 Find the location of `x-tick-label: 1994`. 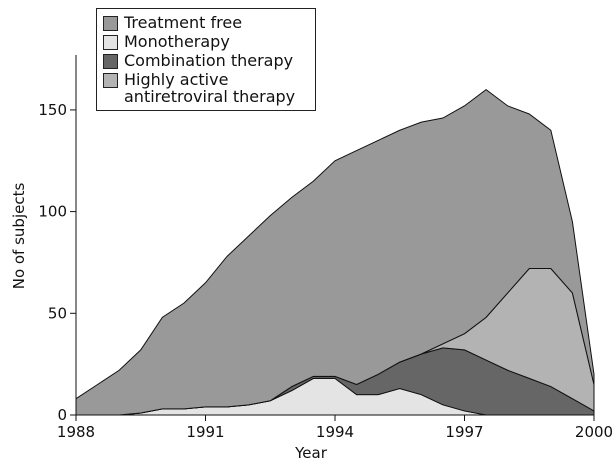

x-tick-label: 1994 is located at coordinates (335, 432).